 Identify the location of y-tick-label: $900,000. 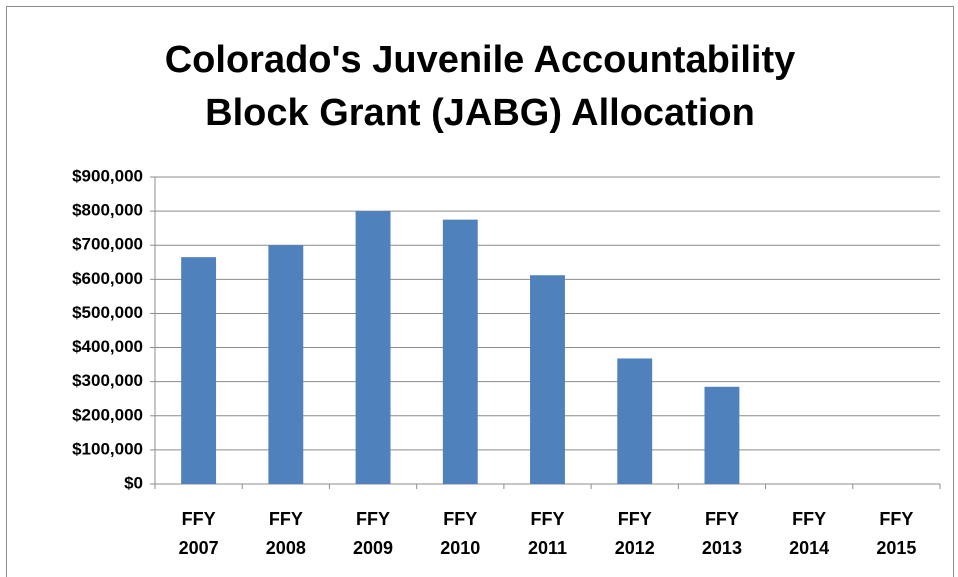
(107, 175).